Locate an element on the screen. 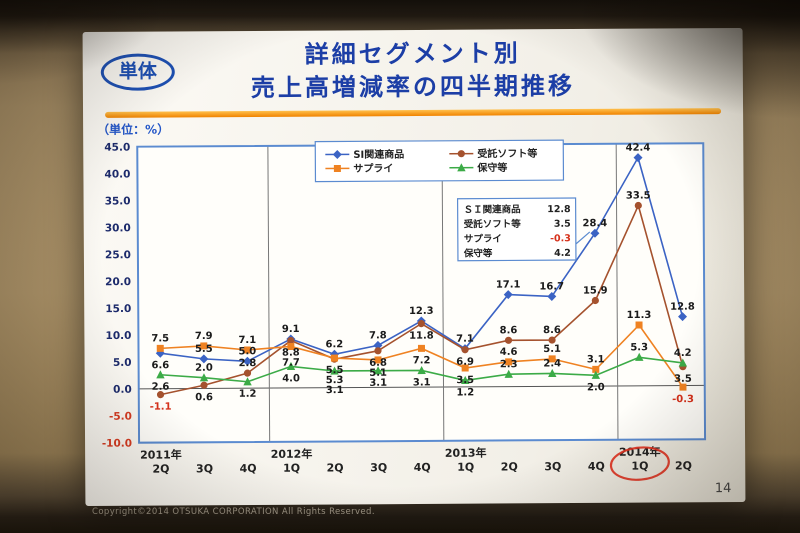 The width and height of the screenshot is (800, 533). slide-title-line1: 詳細セグメント別 is located at coordinates (412, 54).